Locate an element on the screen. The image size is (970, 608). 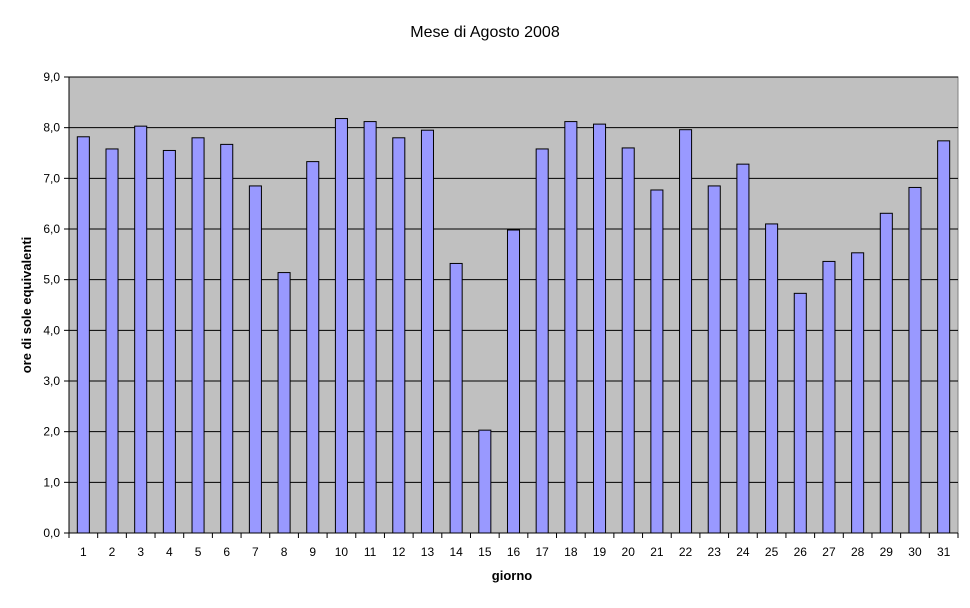
y-axis: 0,0 1,0 2,0 3,0 4,0 5,0 6,0 7,0 8,0 9,0 is located at coordinates (56, 305).